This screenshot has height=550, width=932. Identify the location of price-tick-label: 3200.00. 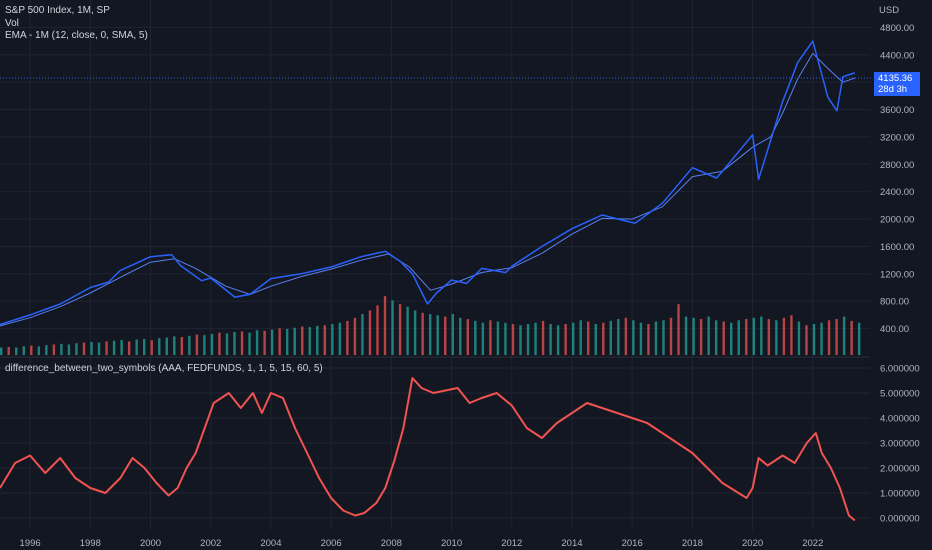
(897, 137).